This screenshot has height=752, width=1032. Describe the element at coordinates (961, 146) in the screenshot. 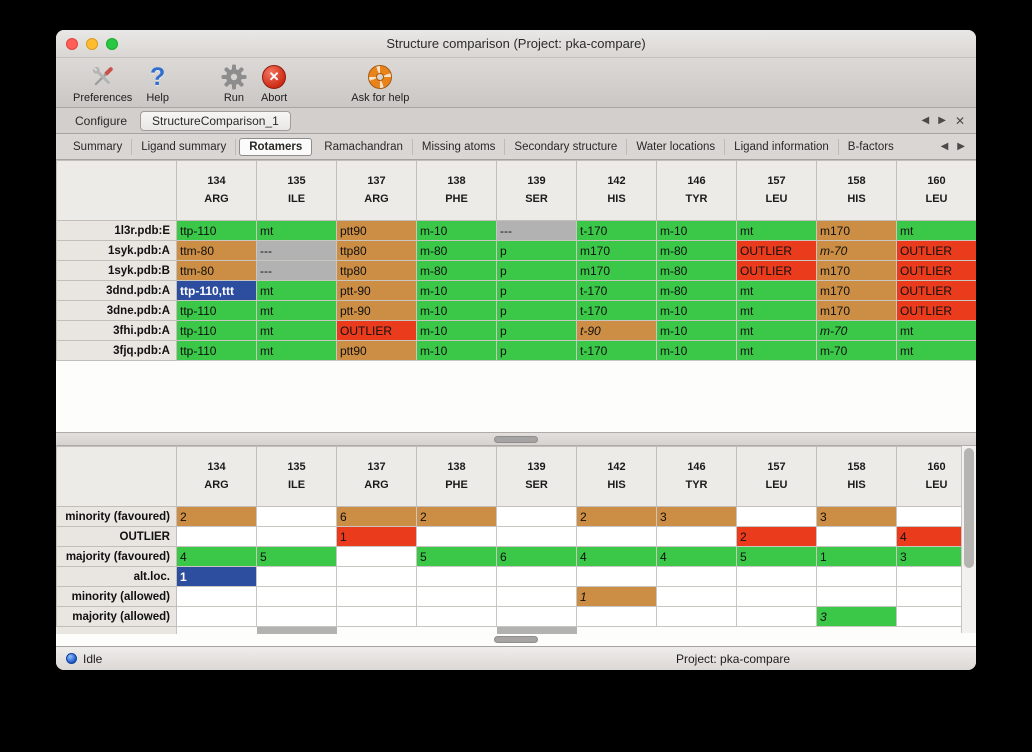

I see `next-report-tab-icon: ▶` at that location.